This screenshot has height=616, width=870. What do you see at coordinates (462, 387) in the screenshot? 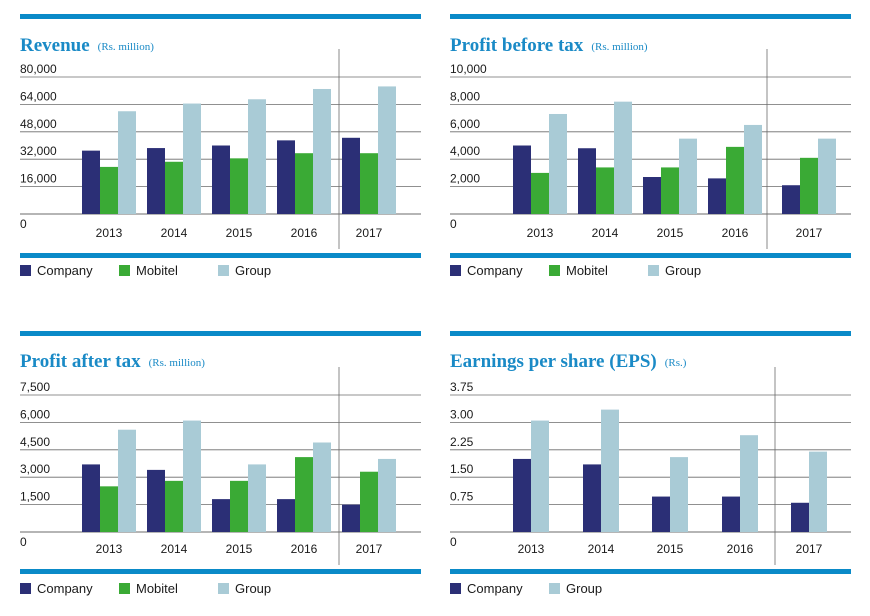
I see `y-tick-label: 3.75` at bounding box center [462, 387].